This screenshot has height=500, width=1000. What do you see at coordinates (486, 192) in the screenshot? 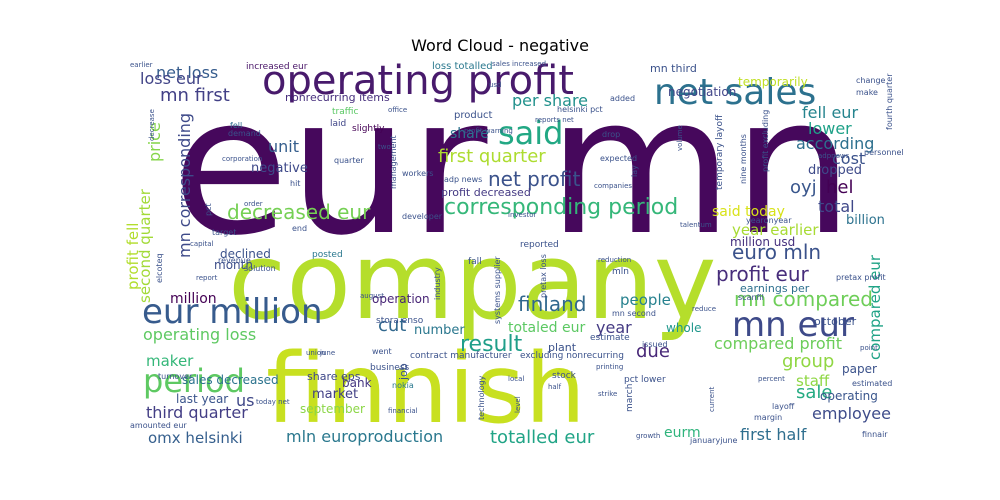
I see `word-profit-decreased: profit decreased` at bounding box center [486, 192].